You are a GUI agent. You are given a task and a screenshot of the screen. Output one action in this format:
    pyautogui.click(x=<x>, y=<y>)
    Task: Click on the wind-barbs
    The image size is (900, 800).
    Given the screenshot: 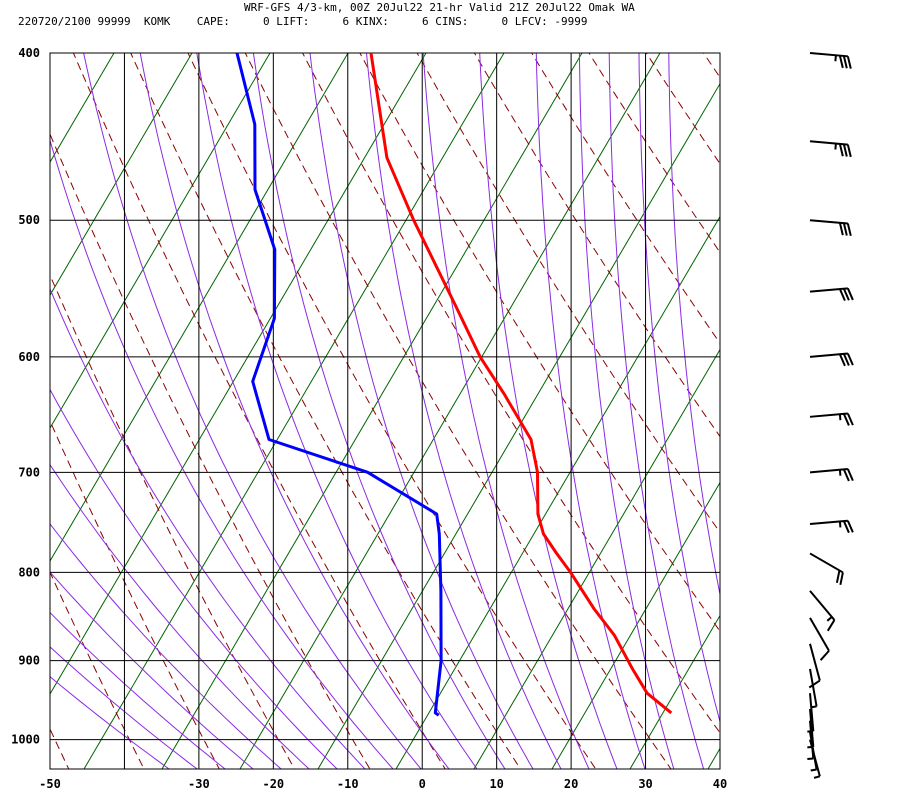 What is the action you would take?
    pyautogui.click(x=830, y=415)
    